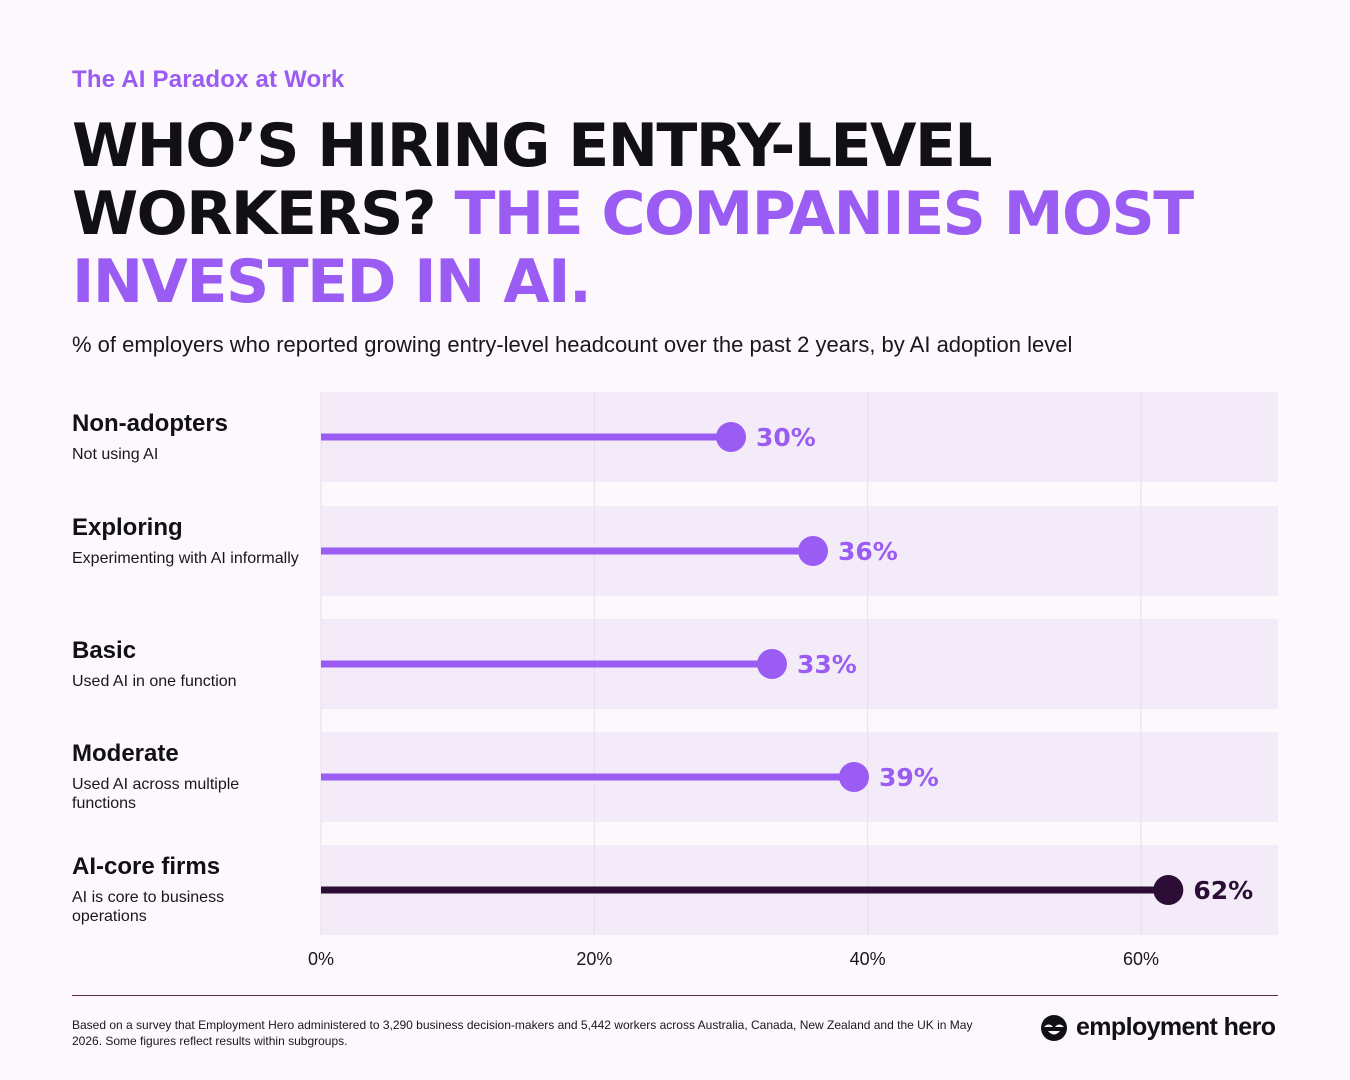 The height and width of the screenshot is (1080, 1350). I want to click on row-desc: AI is core to business operations, so click(148, 907).